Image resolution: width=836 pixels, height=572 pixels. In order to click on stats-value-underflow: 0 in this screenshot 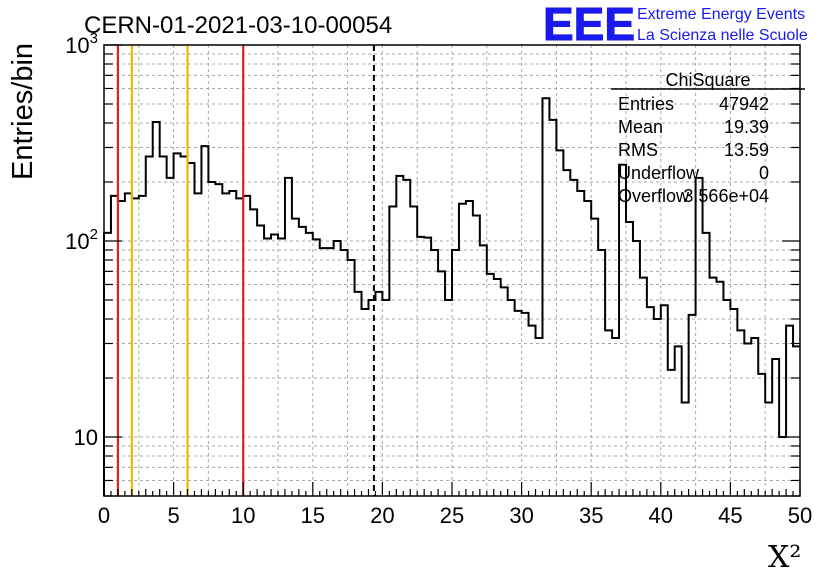, I will do `click(764, 173)`.